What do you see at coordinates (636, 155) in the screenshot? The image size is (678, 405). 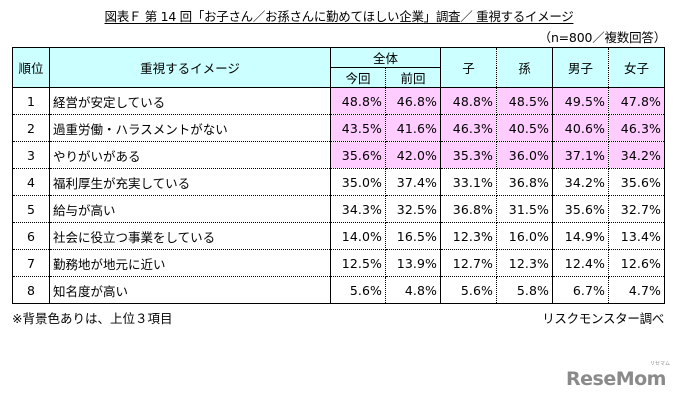 I see `value-female: 34.2%` at bounding box center [636, 155].